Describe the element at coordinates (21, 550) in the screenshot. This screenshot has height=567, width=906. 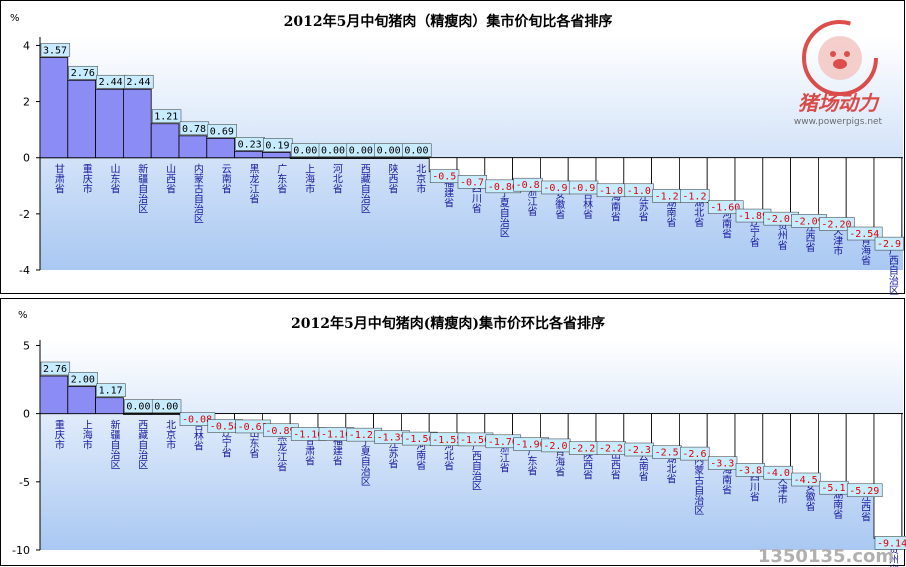
I see `y-tick-label: -10` at that location.